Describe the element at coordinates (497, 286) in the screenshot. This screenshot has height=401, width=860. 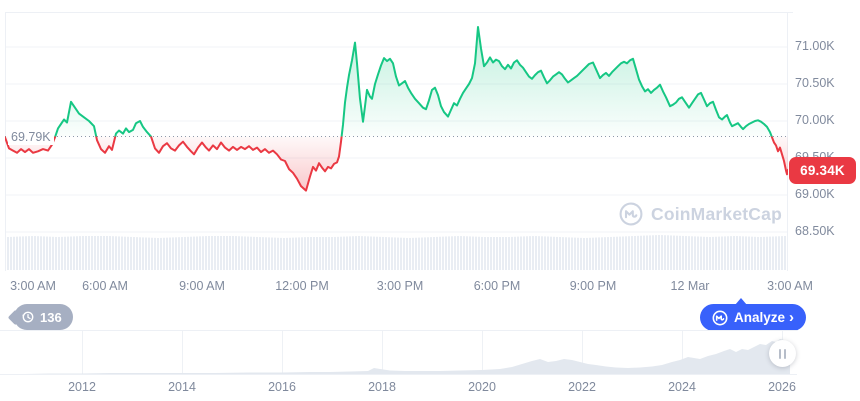
I see `x-axis-label: 6:00 PM` at that location.